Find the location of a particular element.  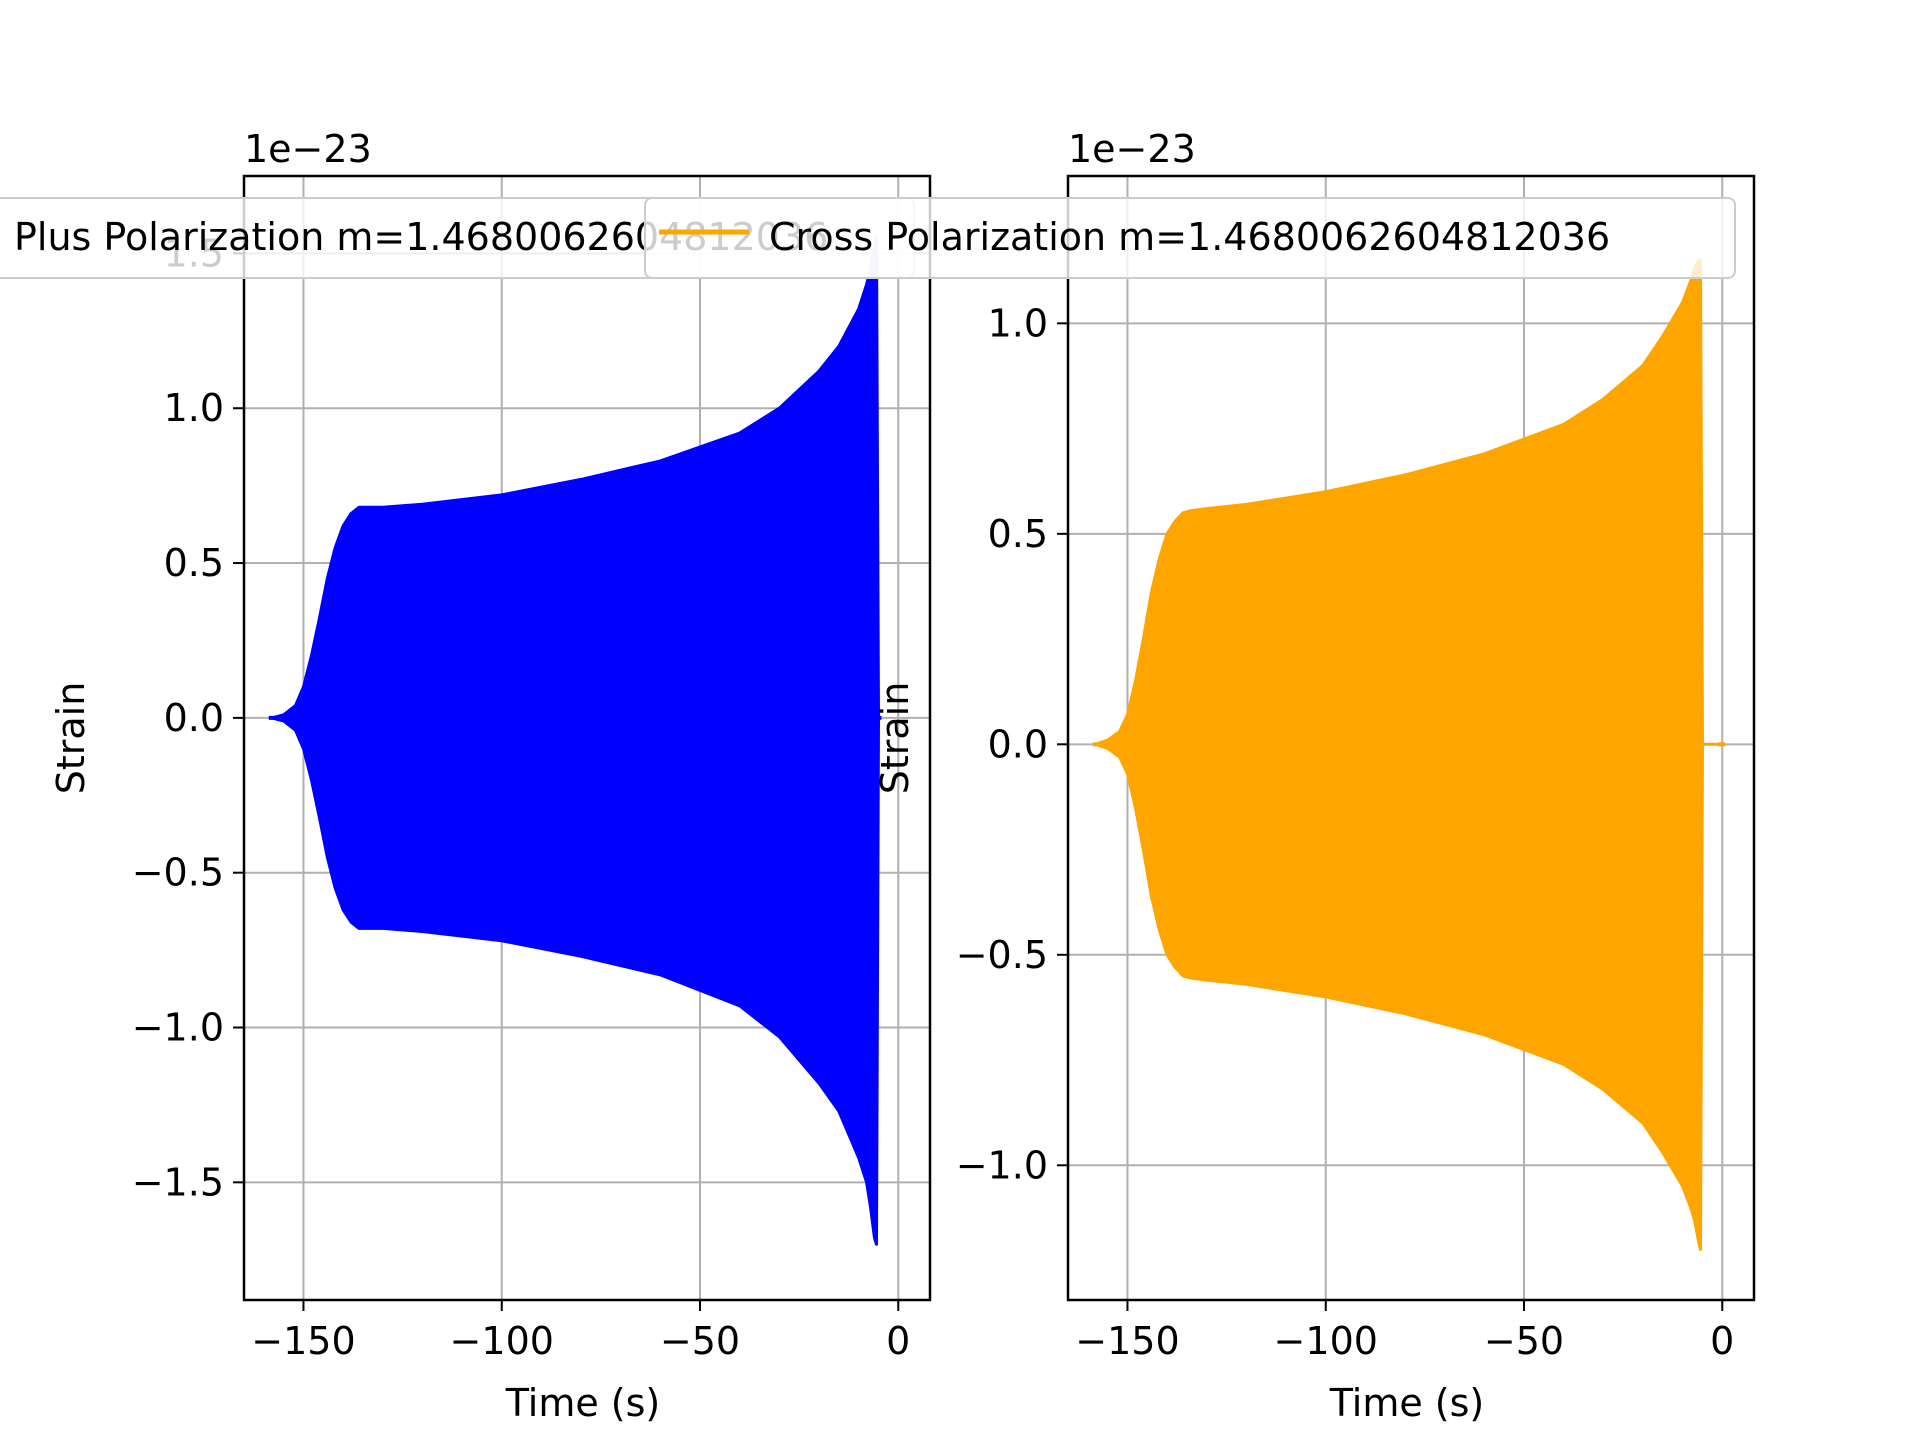

legend-frame is located at coordinates (1190, 238).